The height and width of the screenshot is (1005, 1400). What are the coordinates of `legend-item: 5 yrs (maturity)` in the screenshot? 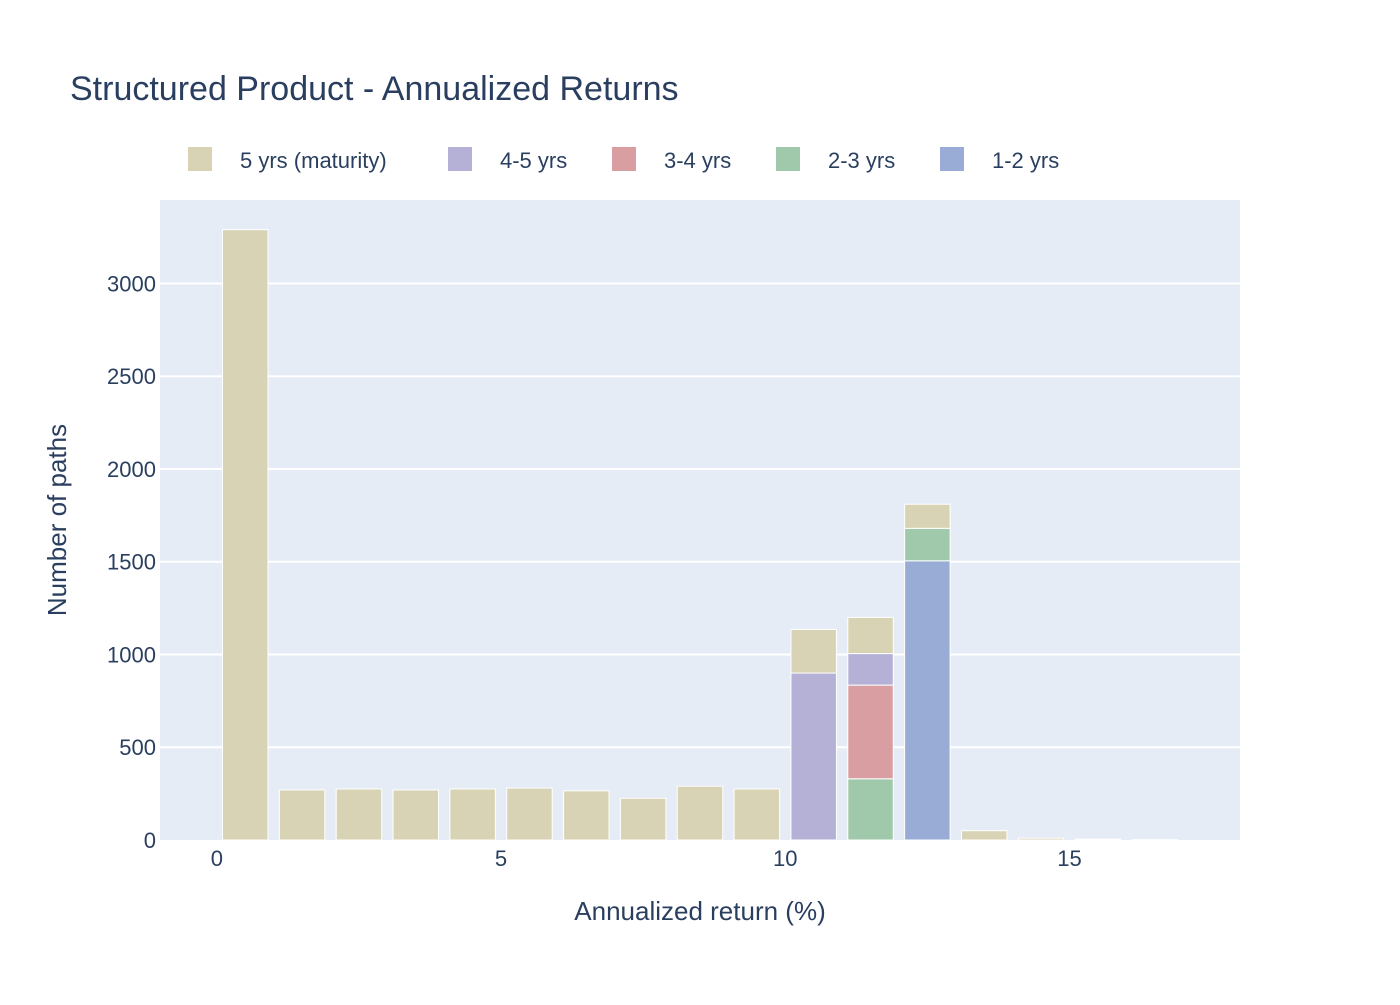 It's located at (287, 160).